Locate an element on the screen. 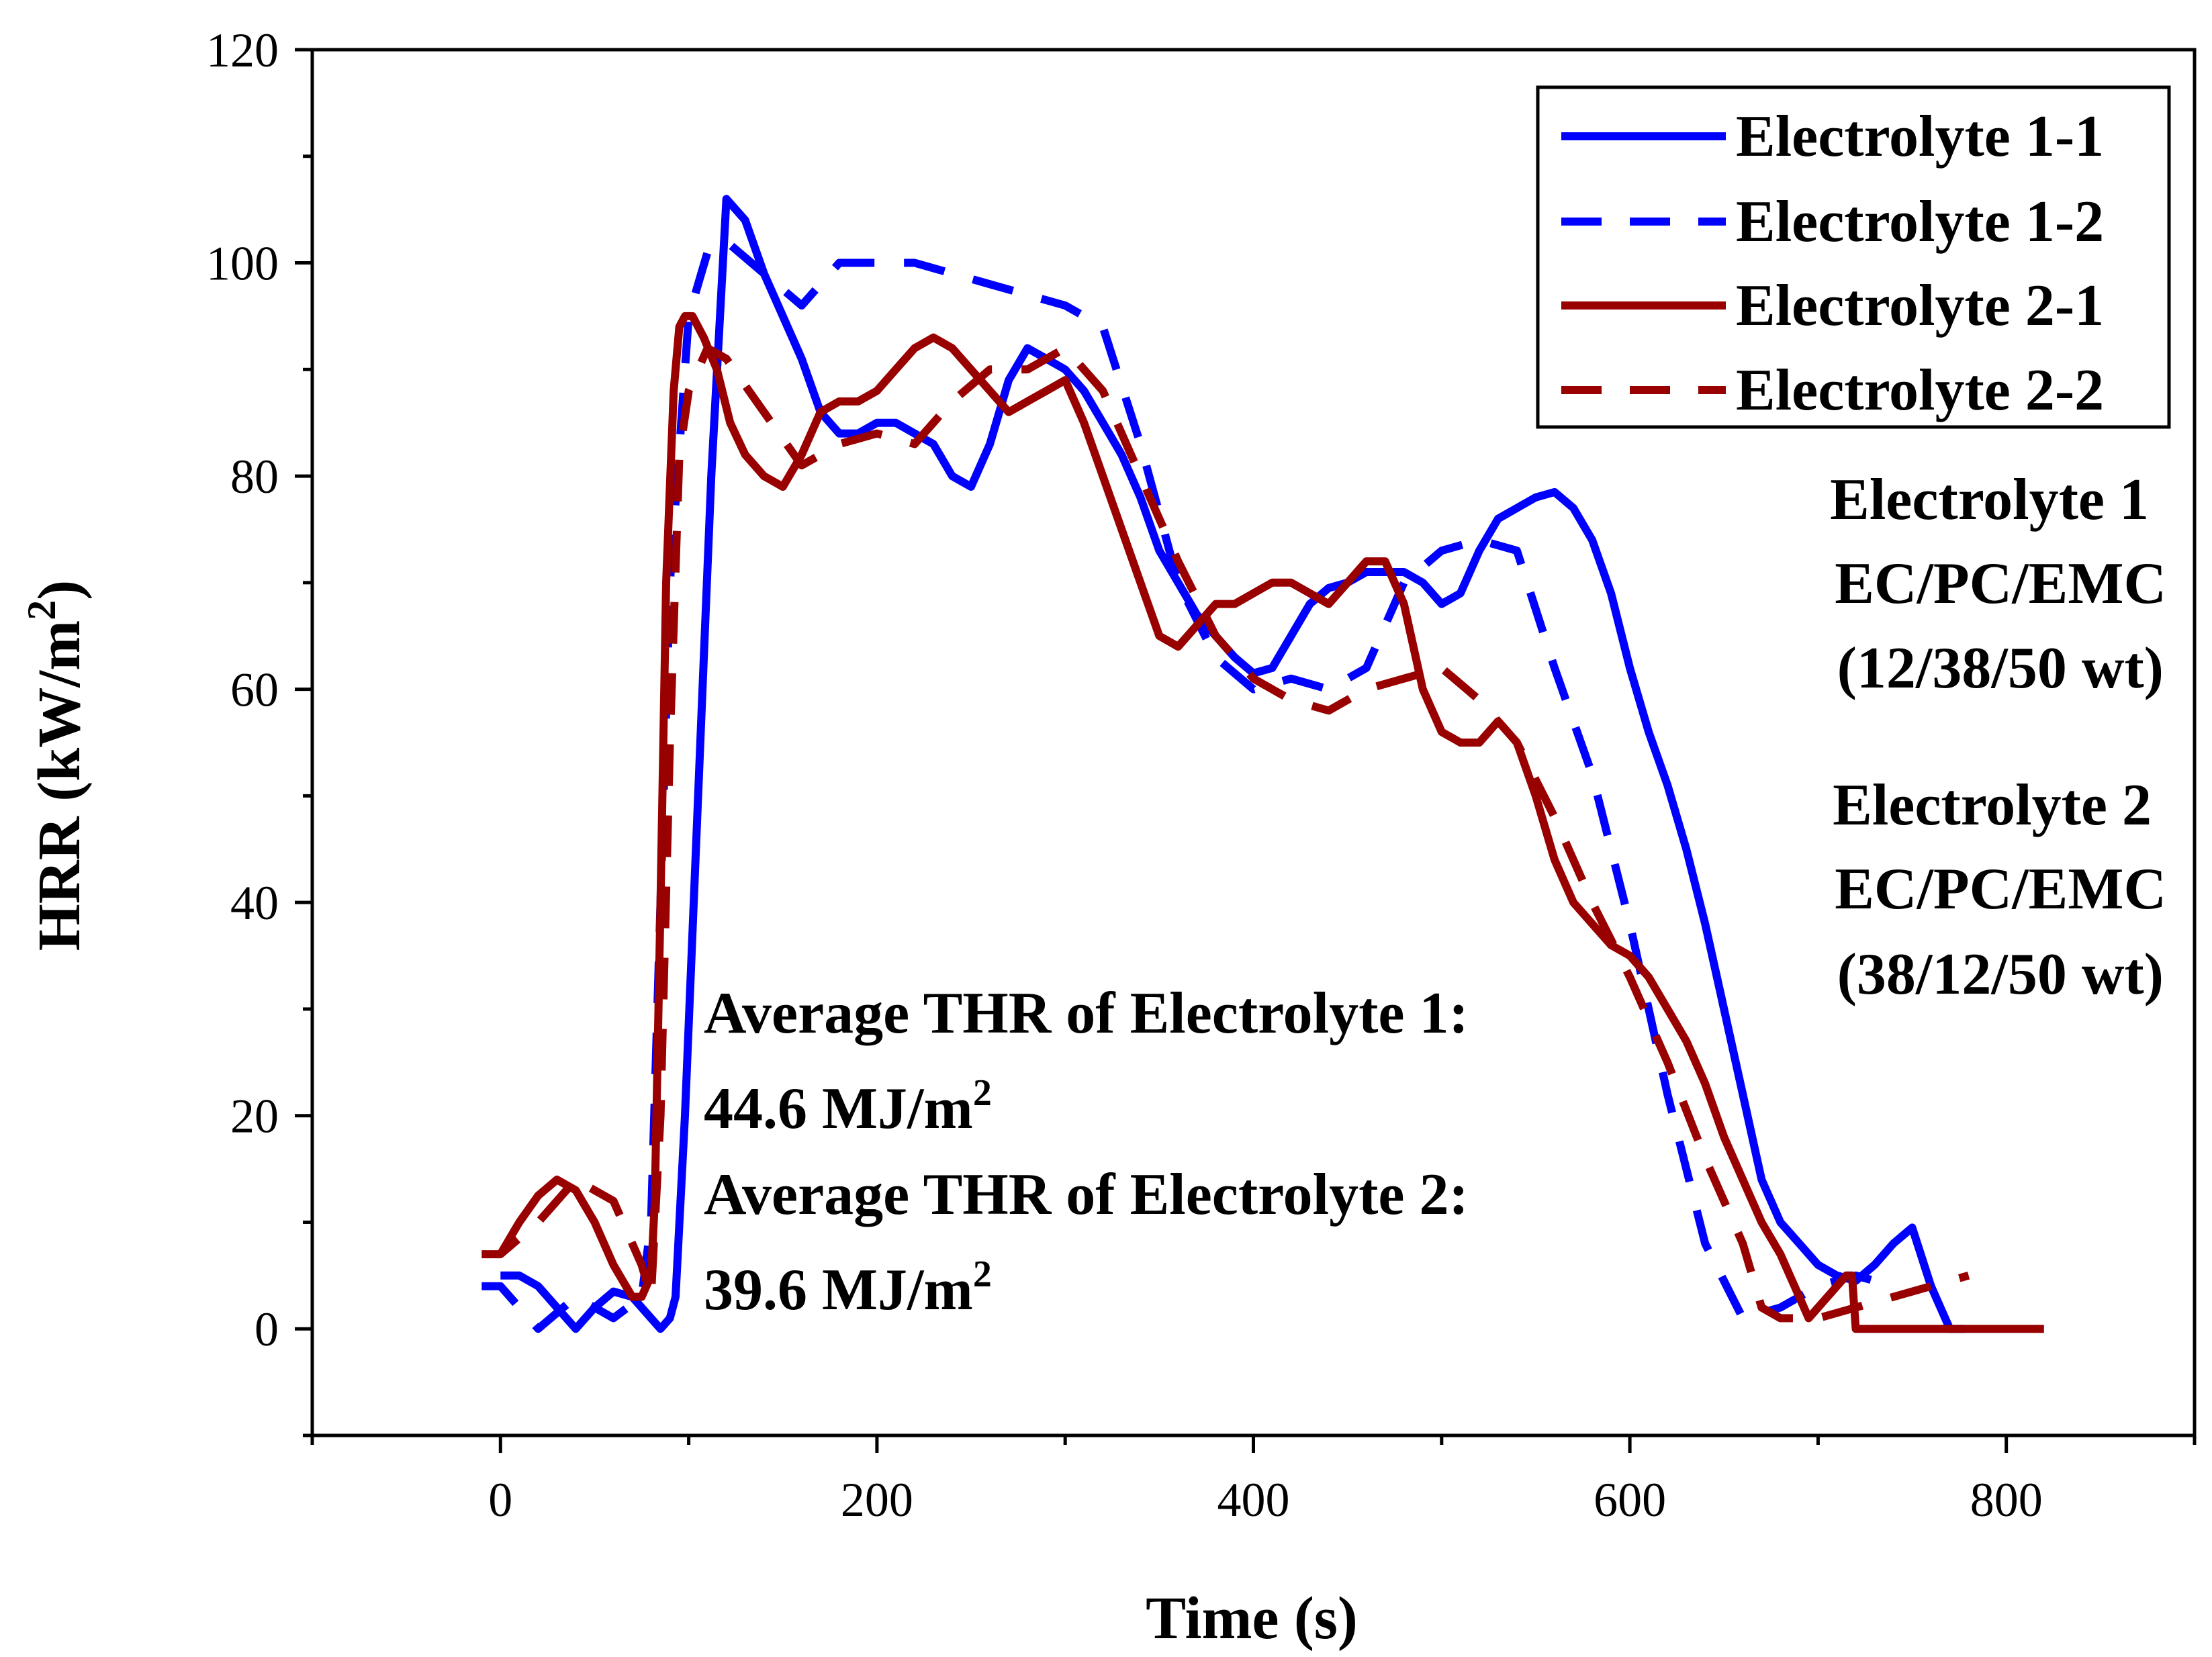 The height and width of the screenshot is (1657, 2212). electrolyte-1-annotation: Electrolyte 1 EC/PC/EMC (12/38/50 wt) is located at coordinates (1998, 584).